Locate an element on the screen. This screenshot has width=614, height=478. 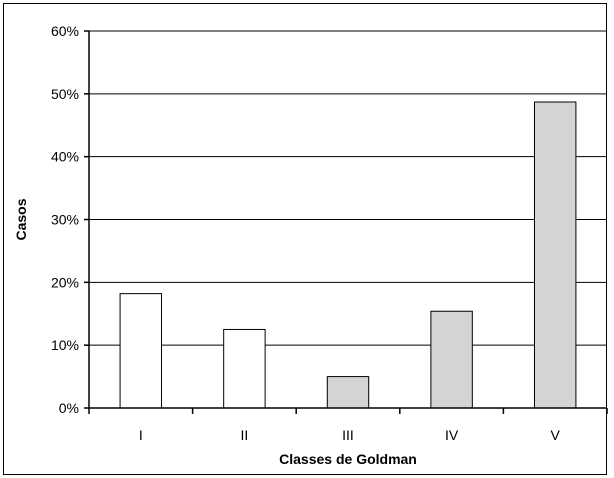
y-tick-label: 30% is located at coordinates (65, 220).